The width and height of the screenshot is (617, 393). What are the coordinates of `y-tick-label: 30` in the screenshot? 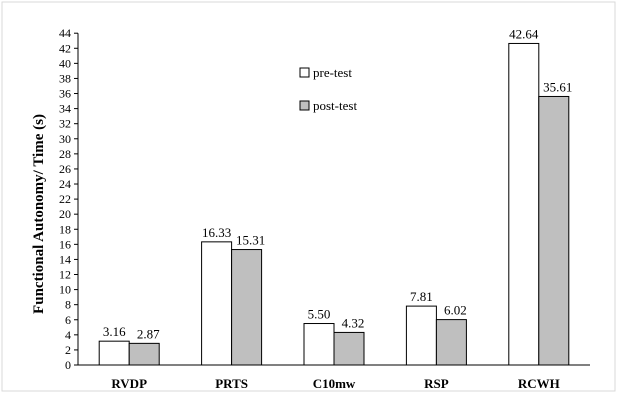 It's located at (65, 139).